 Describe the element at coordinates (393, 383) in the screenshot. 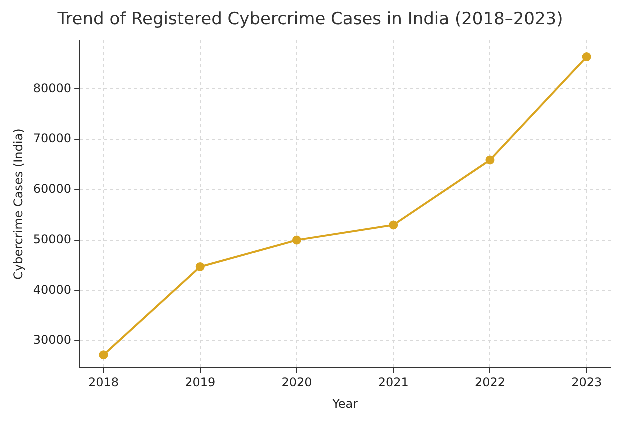

I see `x-tick-label: 2021` at that location.